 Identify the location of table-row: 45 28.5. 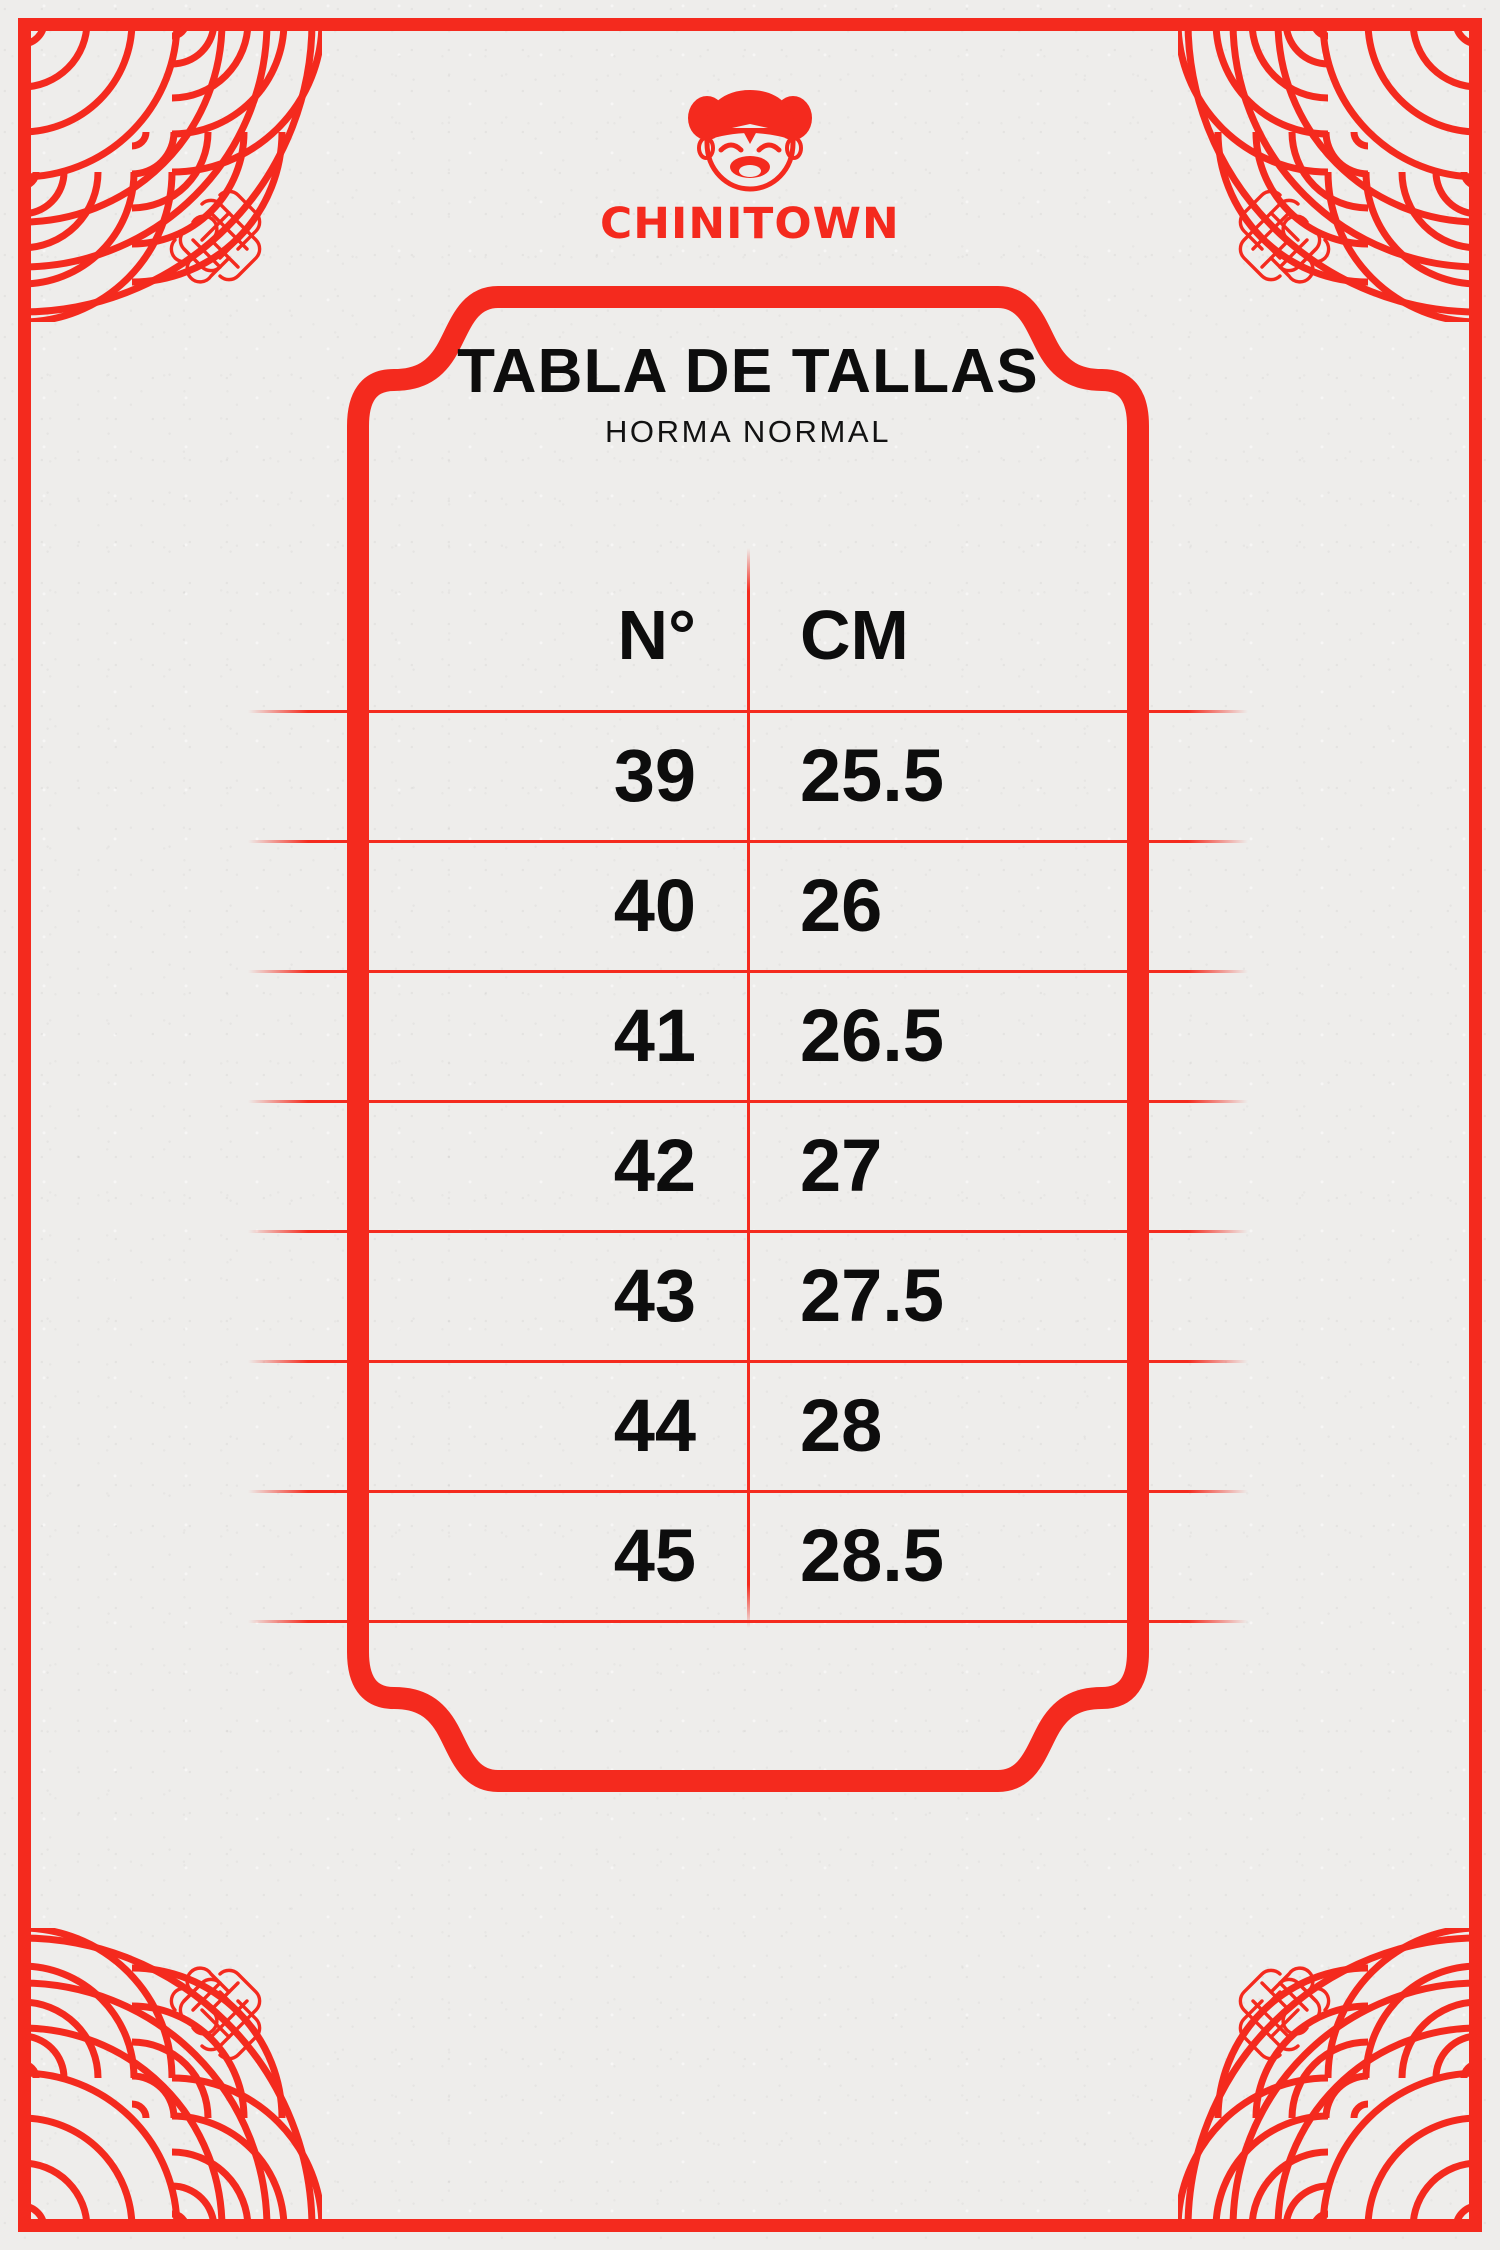
(748, 1555).